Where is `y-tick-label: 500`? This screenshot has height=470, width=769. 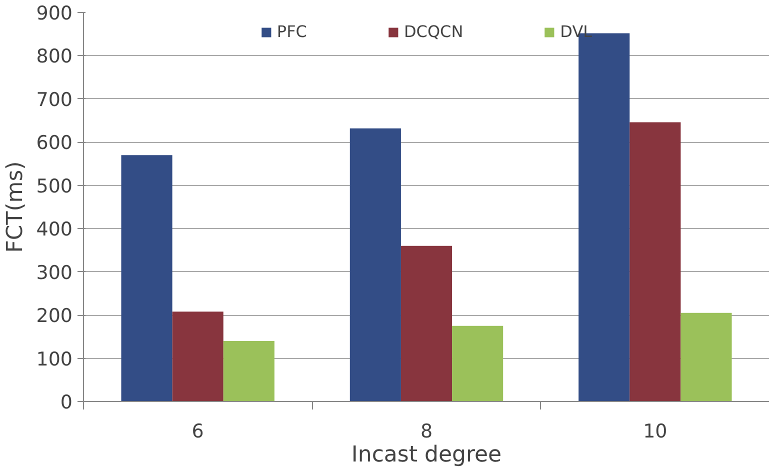 y-tick-label: 500 is located at coordinates (54, 186).